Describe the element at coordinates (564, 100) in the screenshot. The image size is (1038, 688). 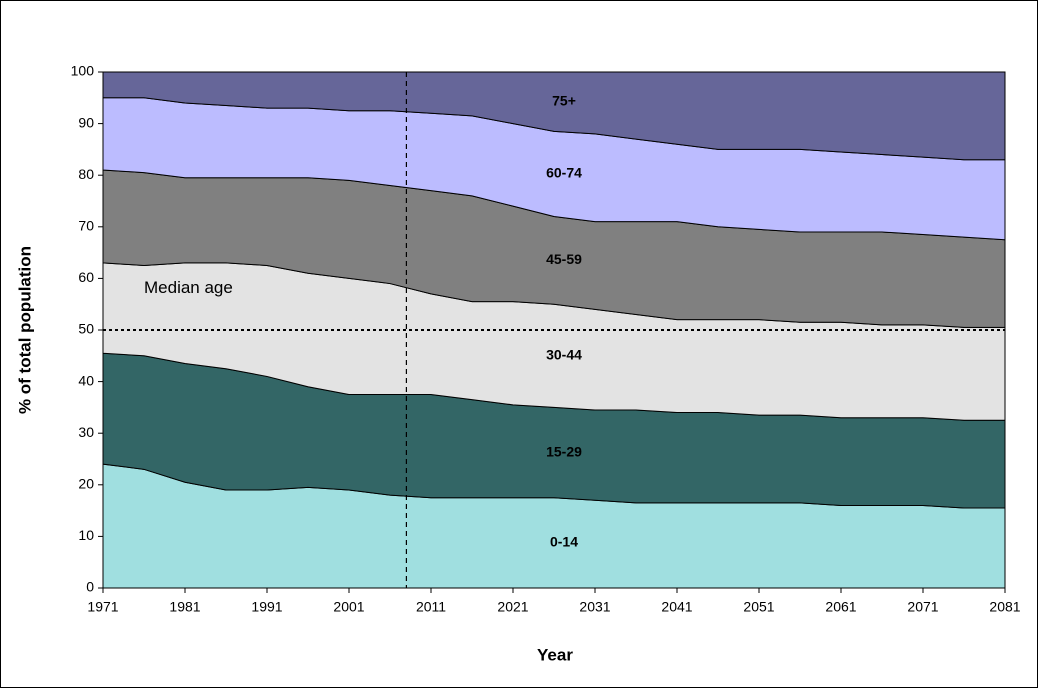
I see `area-label: 75+` at that location.